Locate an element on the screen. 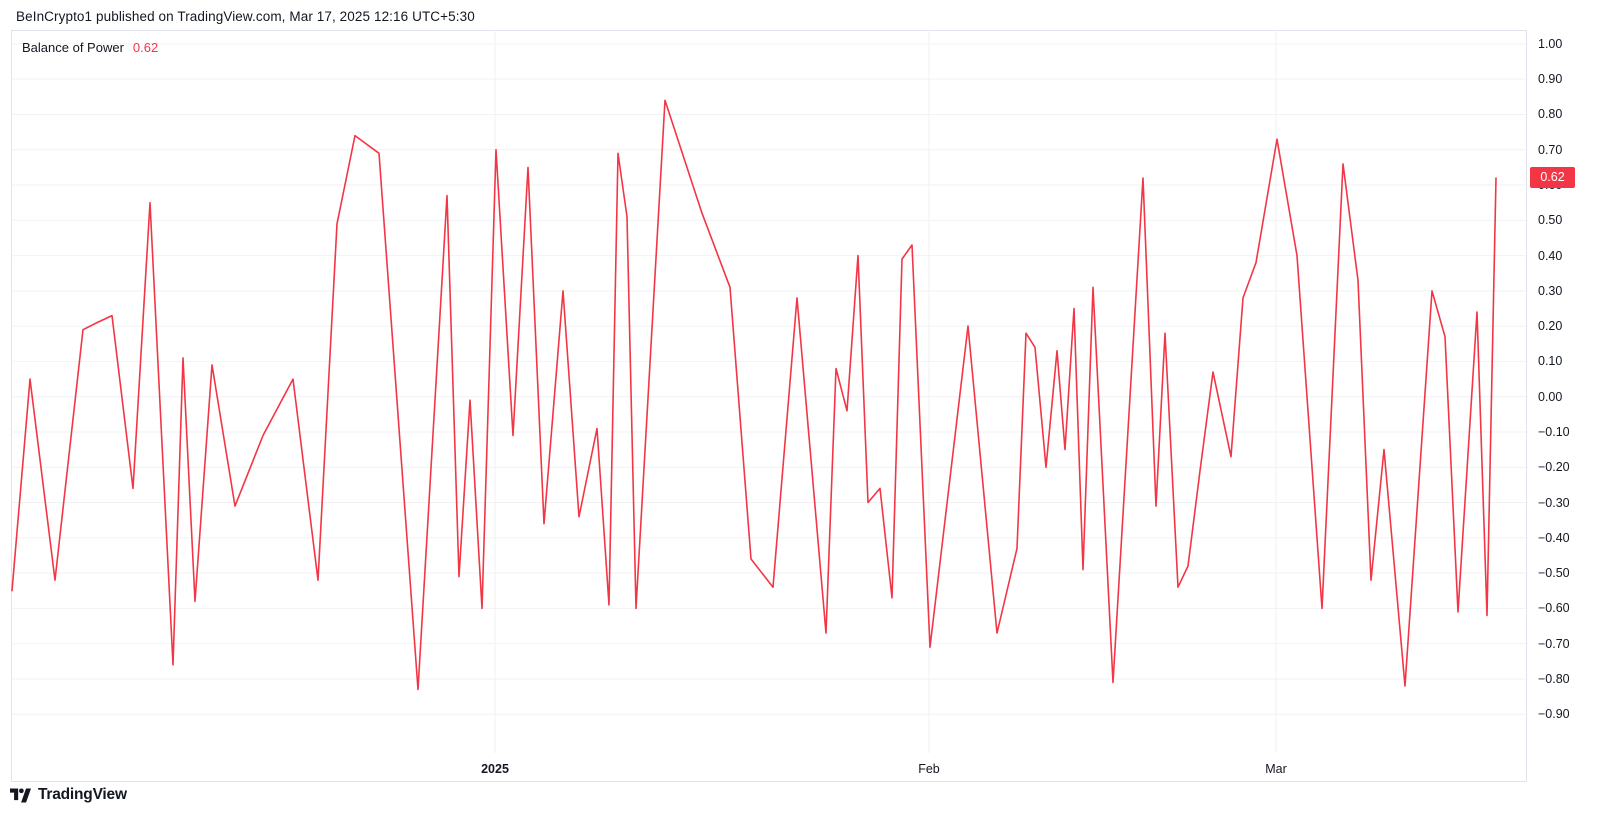  time-axis-label: Feb is located at coordinates (929, 769).